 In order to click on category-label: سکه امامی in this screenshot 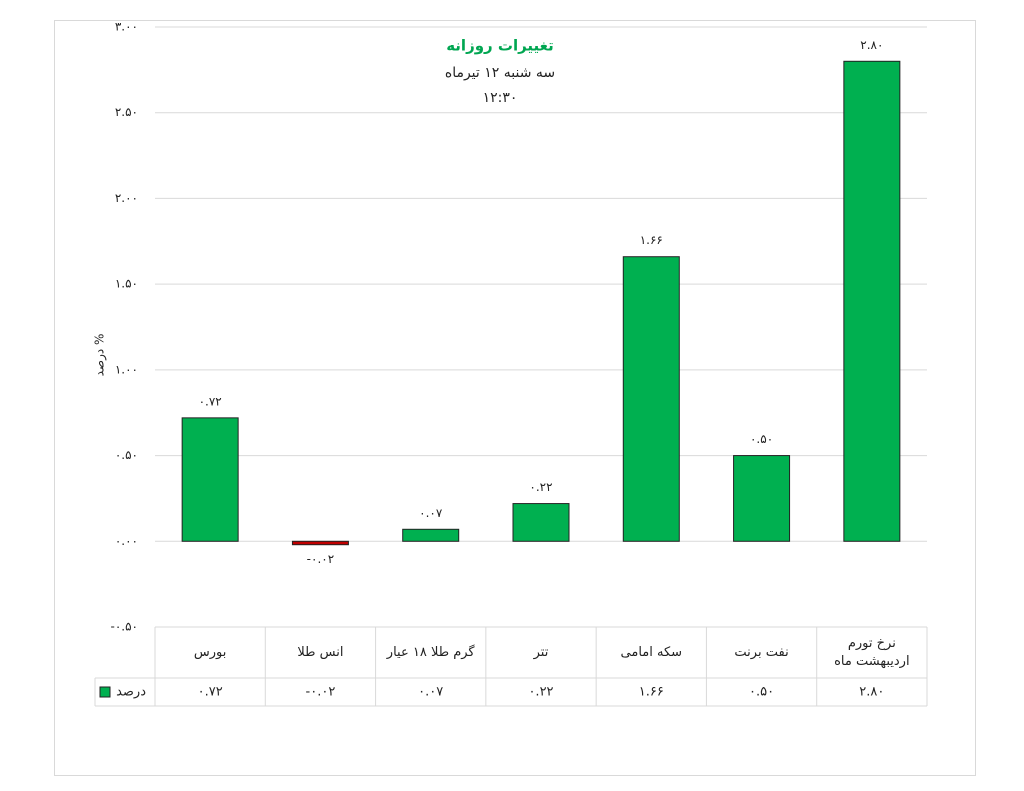, I will do `click(651, 652)`.